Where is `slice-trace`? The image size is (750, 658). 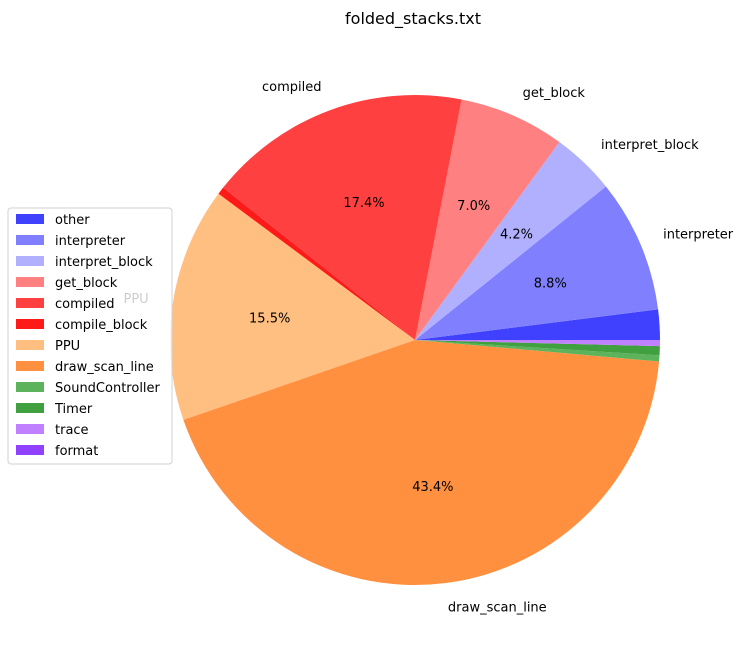
slice-trace is located at coordinates (537, 343).